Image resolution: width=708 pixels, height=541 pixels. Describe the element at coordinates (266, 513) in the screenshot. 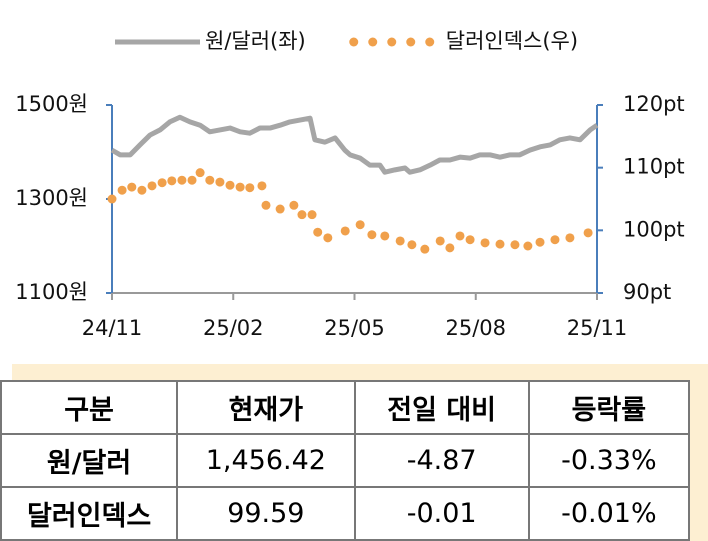

I see `table-cell: 99.59` at that location.